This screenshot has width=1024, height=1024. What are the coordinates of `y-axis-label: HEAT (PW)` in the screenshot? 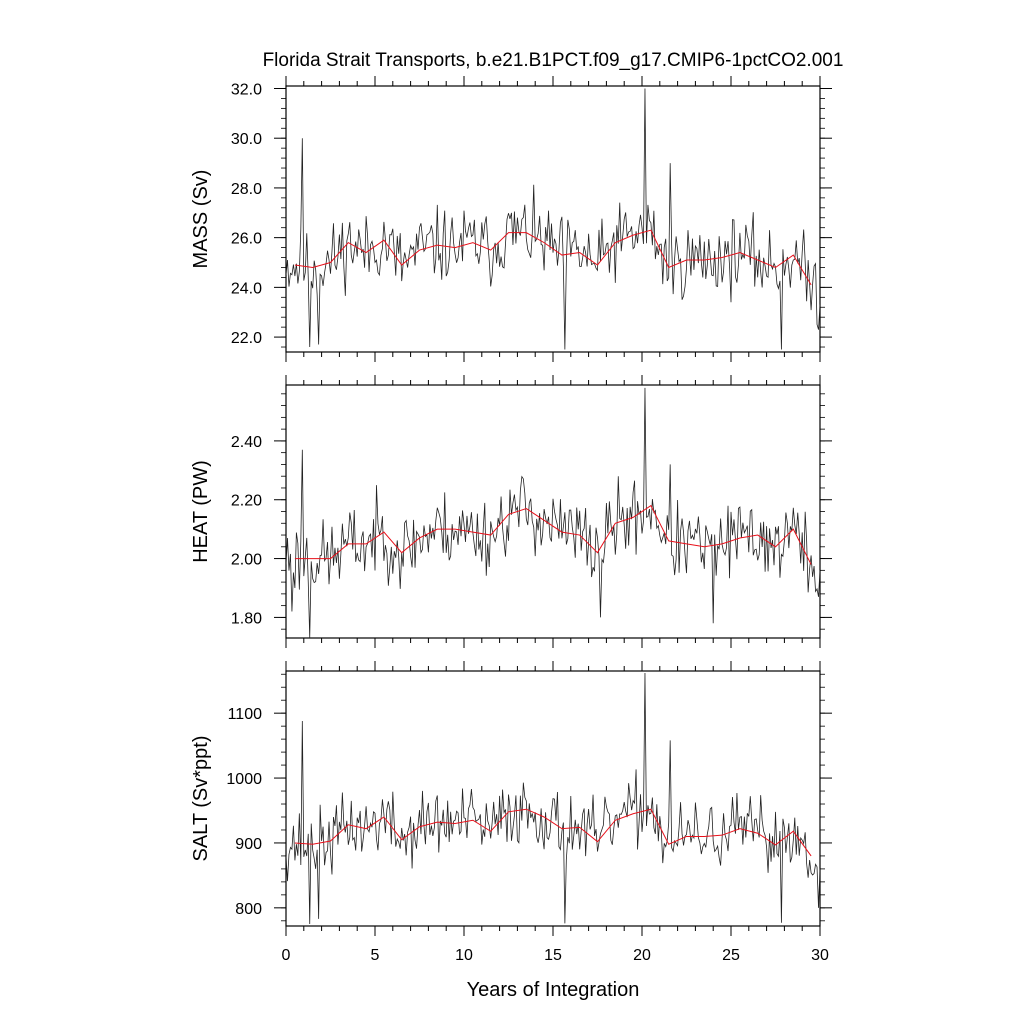 It's located at (201, 511).